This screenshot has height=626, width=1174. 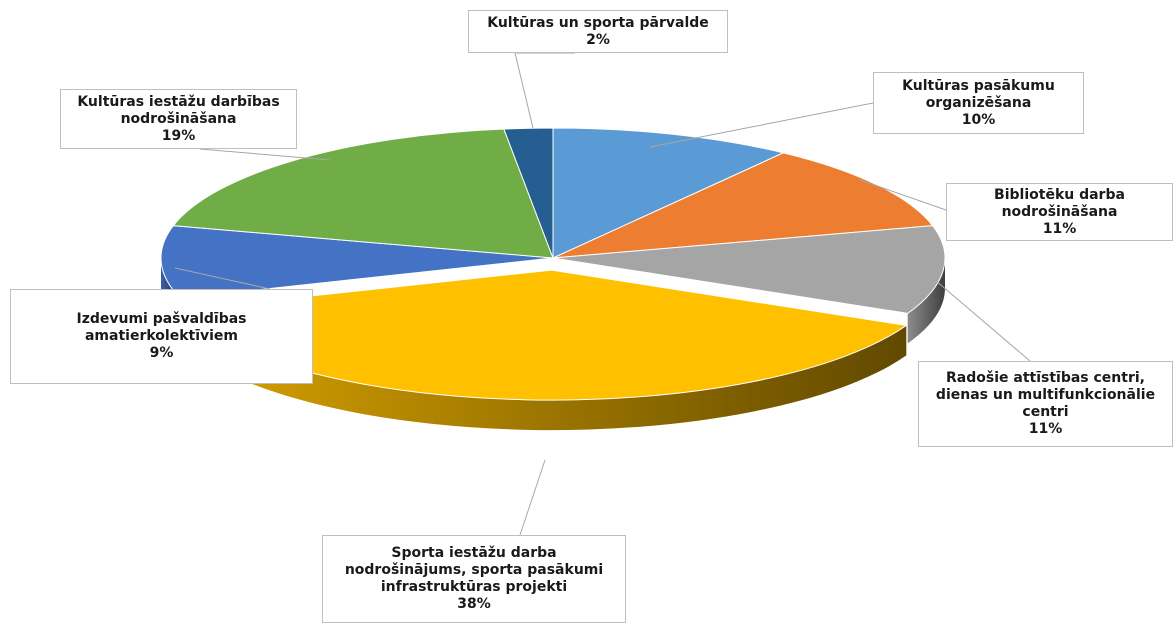 What do you see at coordinates (1045, 378) in the screenshot?
I see `label-slice-2-line-0: Radošie attīstības centri,` at bounding box center [1045, 378].